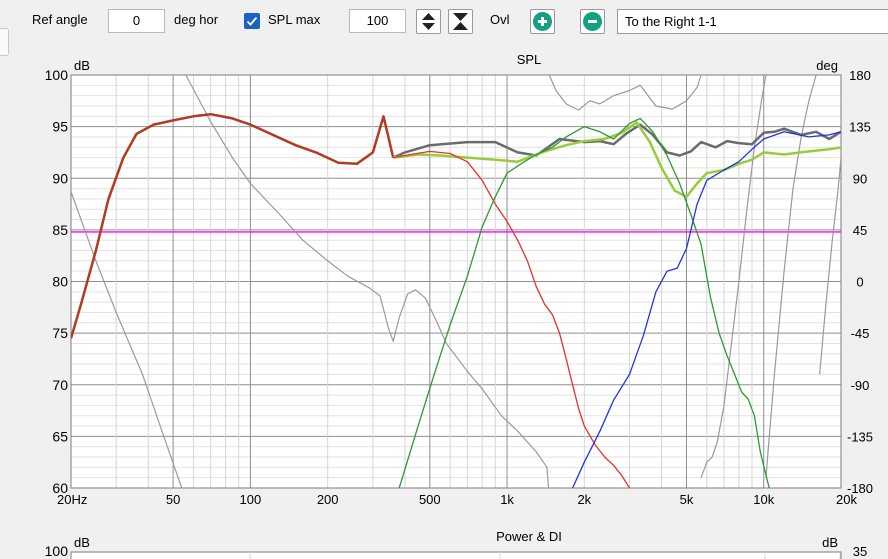 Image resolution: width=888 pixels, height=559 pixels. What do you see at coordinates (860, 488) in the screenshot?
I see `y2-tick-label: -180` at bounding box center [860, 488].